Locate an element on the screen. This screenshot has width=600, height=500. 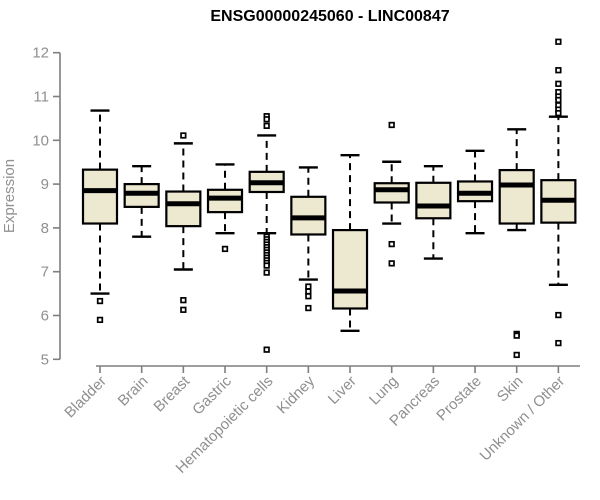
x-tick-label: Bladder is located at coordinates (85, 397).